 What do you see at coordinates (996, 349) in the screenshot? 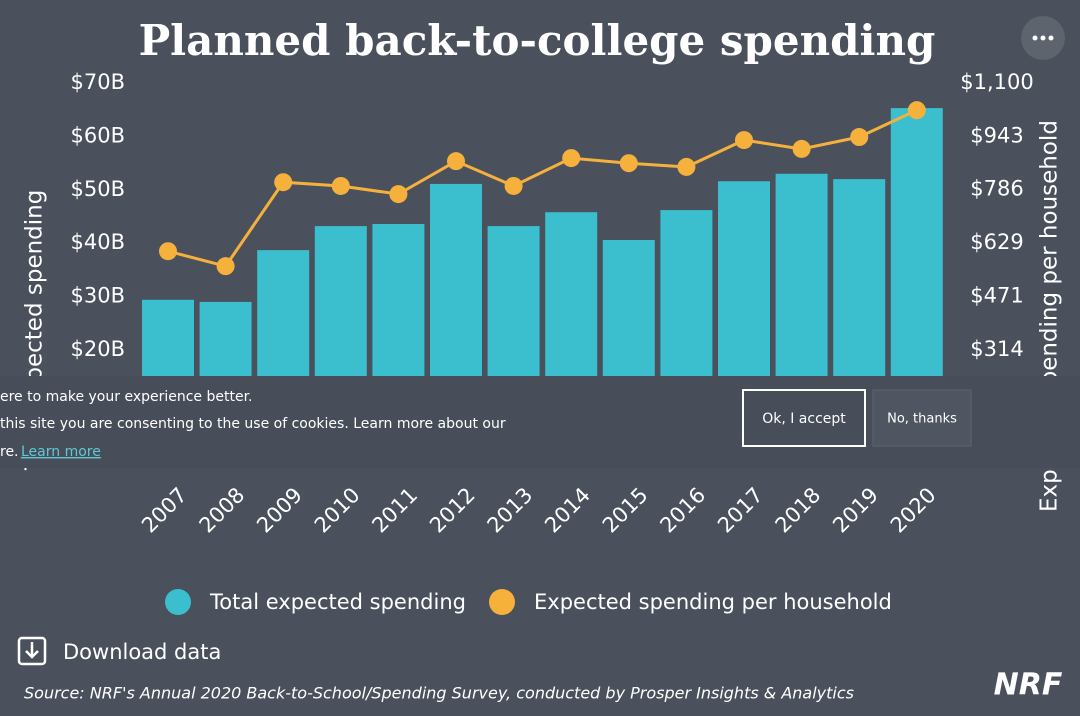
I see `y2-tick-label: $314` at bounding box center [996, 349].